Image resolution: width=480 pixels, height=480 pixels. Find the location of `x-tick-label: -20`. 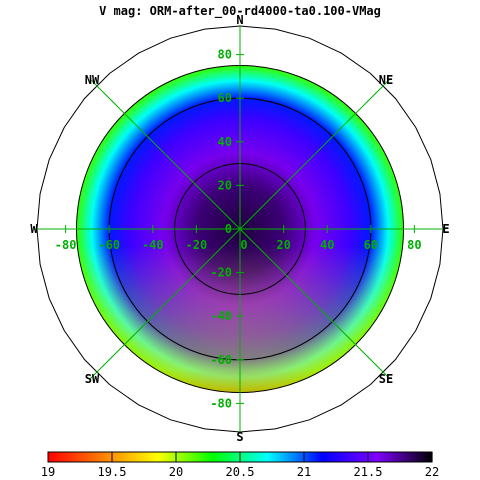

x-tick-label: -20 is located at coordinates (197, 245).